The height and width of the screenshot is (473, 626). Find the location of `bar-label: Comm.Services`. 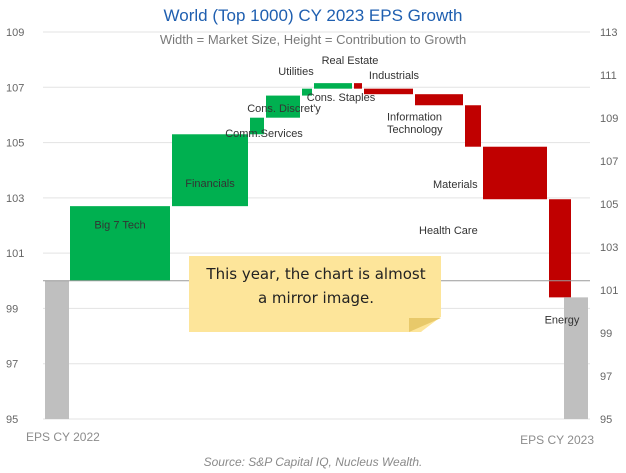

bar-label: Comm.Services is located at coordinates (264, 134).